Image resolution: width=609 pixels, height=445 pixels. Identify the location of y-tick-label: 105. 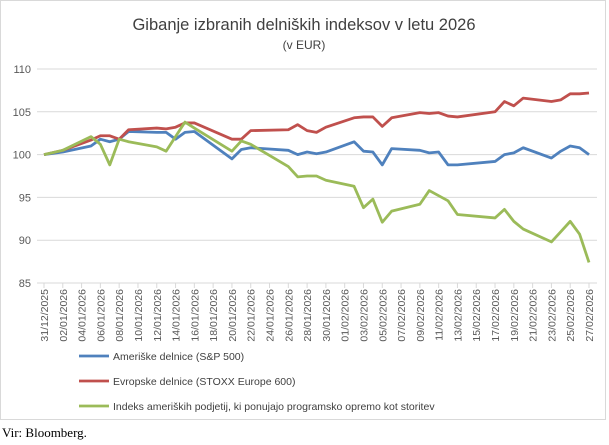
(22, 113).